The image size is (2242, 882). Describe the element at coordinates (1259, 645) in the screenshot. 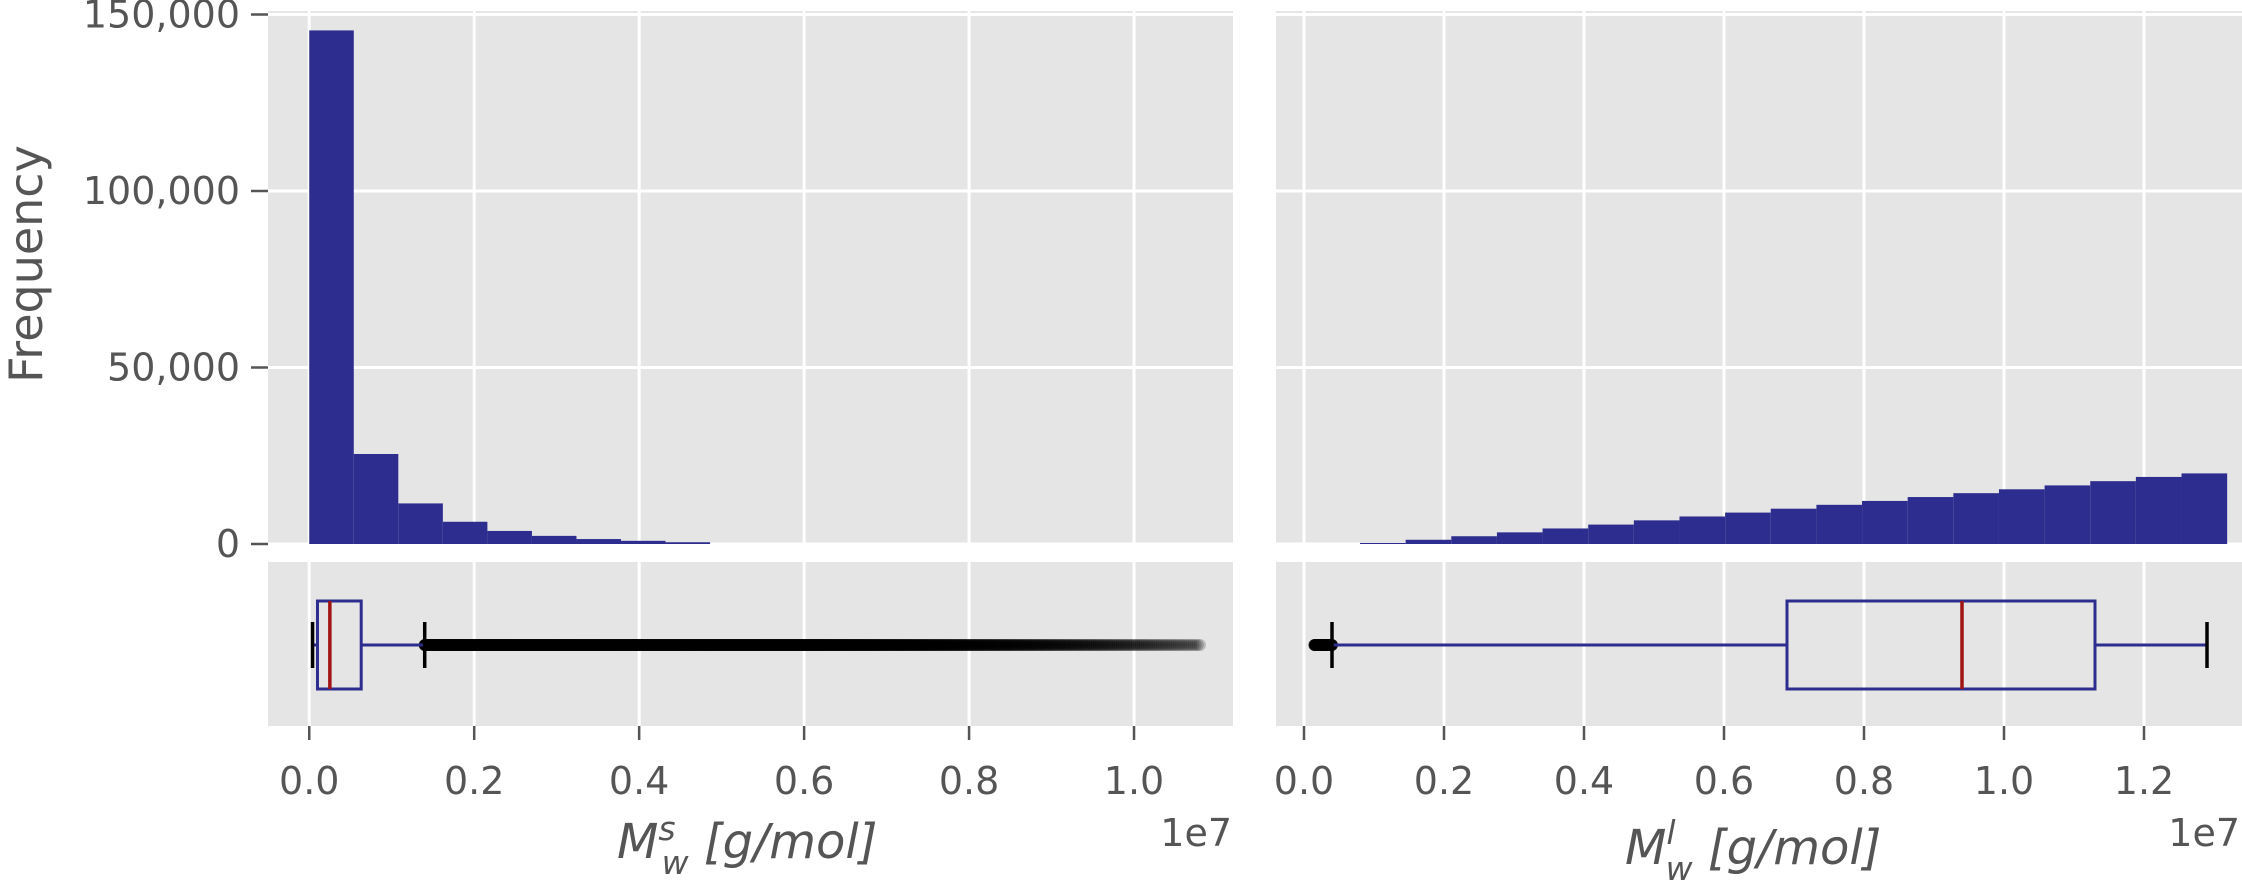

I see `box-plots` at that location.